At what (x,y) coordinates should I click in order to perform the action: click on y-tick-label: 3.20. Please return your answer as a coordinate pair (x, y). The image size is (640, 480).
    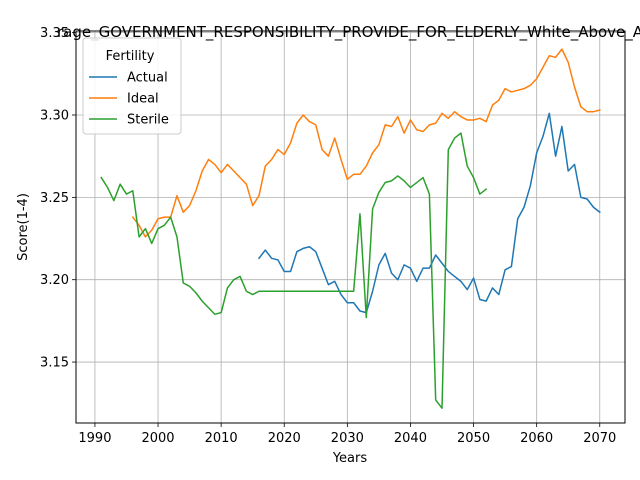
    Looking at the image, I should click on (54, 280).